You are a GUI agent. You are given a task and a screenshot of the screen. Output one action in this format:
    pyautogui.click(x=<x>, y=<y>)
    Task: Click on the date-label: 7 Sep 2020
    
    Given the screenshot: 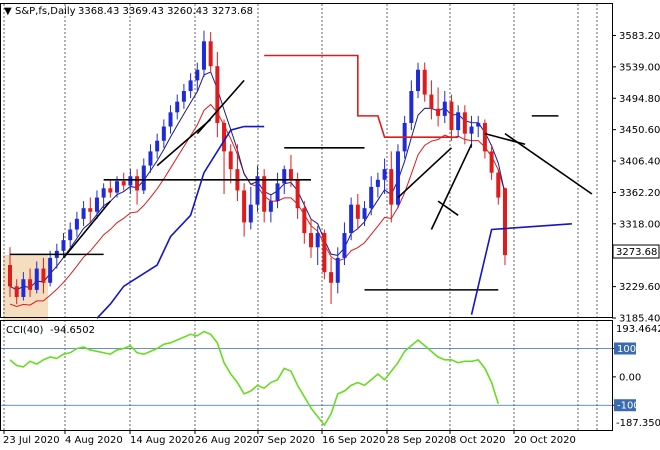 What is the action you would take?
    pyautogui.click(x=286, y=440)
    